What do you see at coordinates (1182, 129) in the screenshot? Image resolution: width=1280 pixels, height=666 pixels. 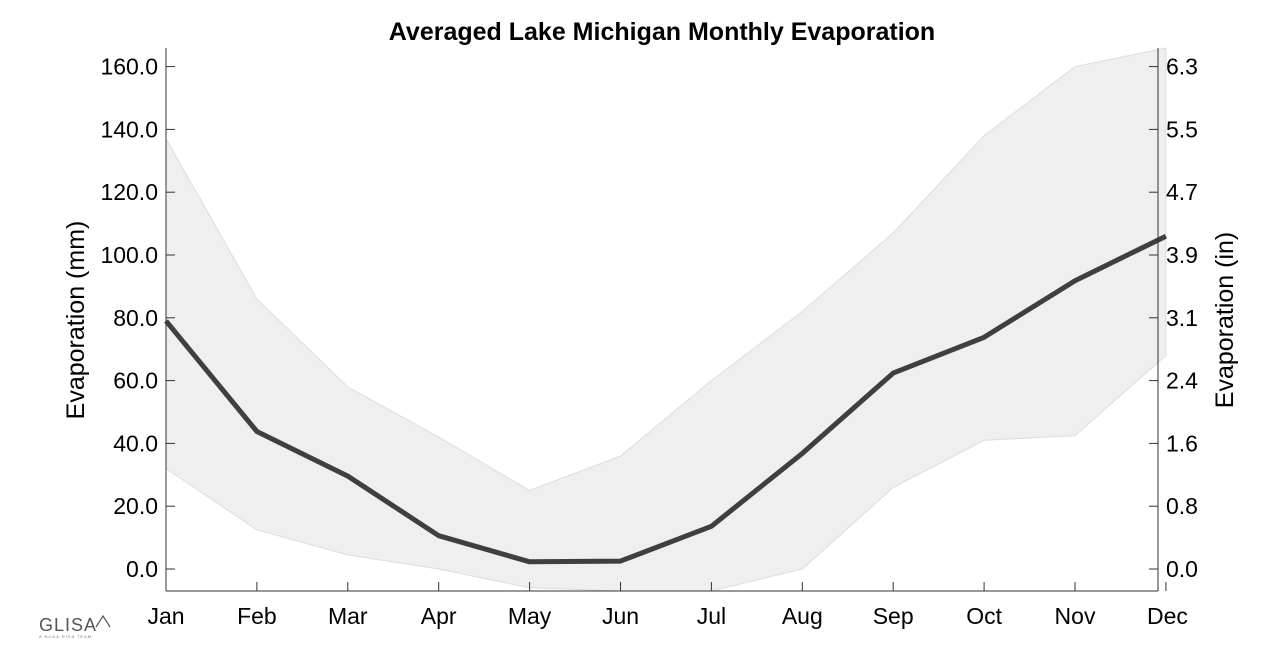 I see `right-tick-label: 5.5` at bounding box center [1182, 129].